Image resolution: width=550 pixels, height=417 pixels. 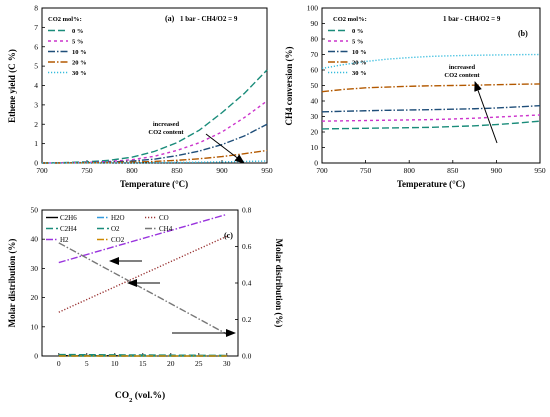 What do you see at coordinates (170, 18) in the screenshot?
I see `panel-a-label: (a)` at bounding box center [170, 18].